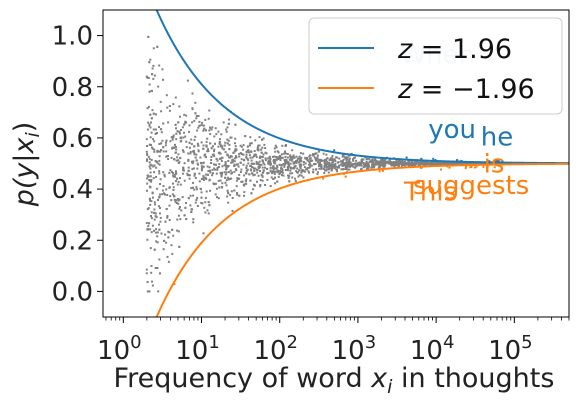  I want to click on x-tick-label: 105, so click(510, 349).